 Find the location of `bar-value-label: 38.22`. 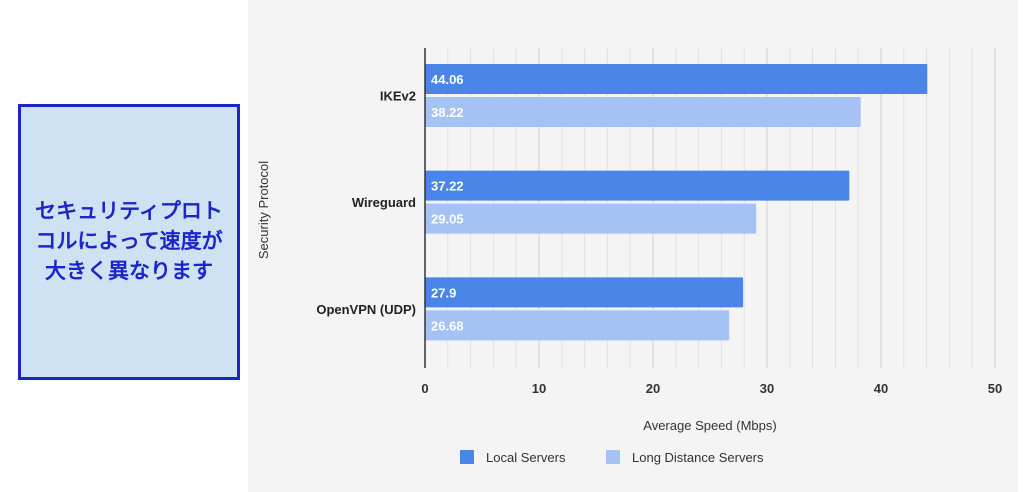

bar-value-label: 38.22 is located at coordinates (447, 112).